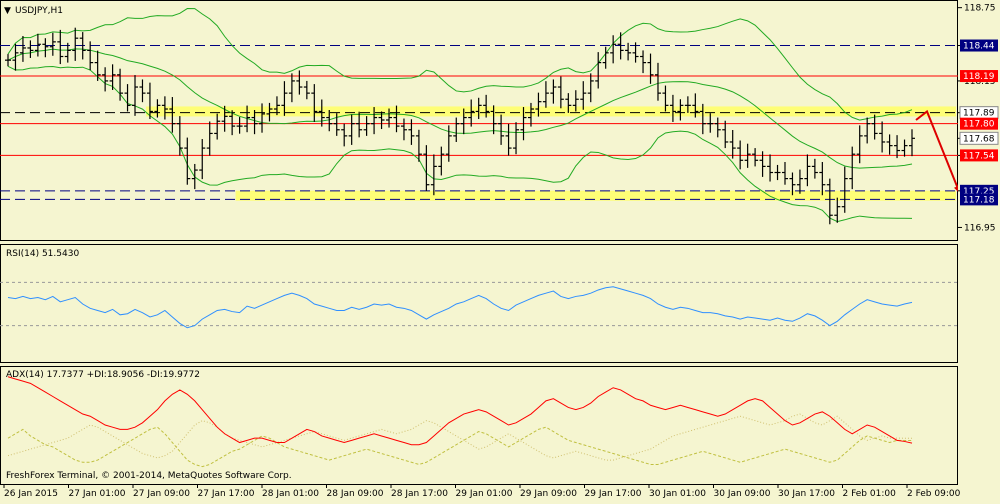 This screenshot has height=504, width=1000. What do you see at coordinates (806, 494) in the screenshot?
I see `time-tick-label: 30 Jan 17:00` at bounding box center [806, 494].